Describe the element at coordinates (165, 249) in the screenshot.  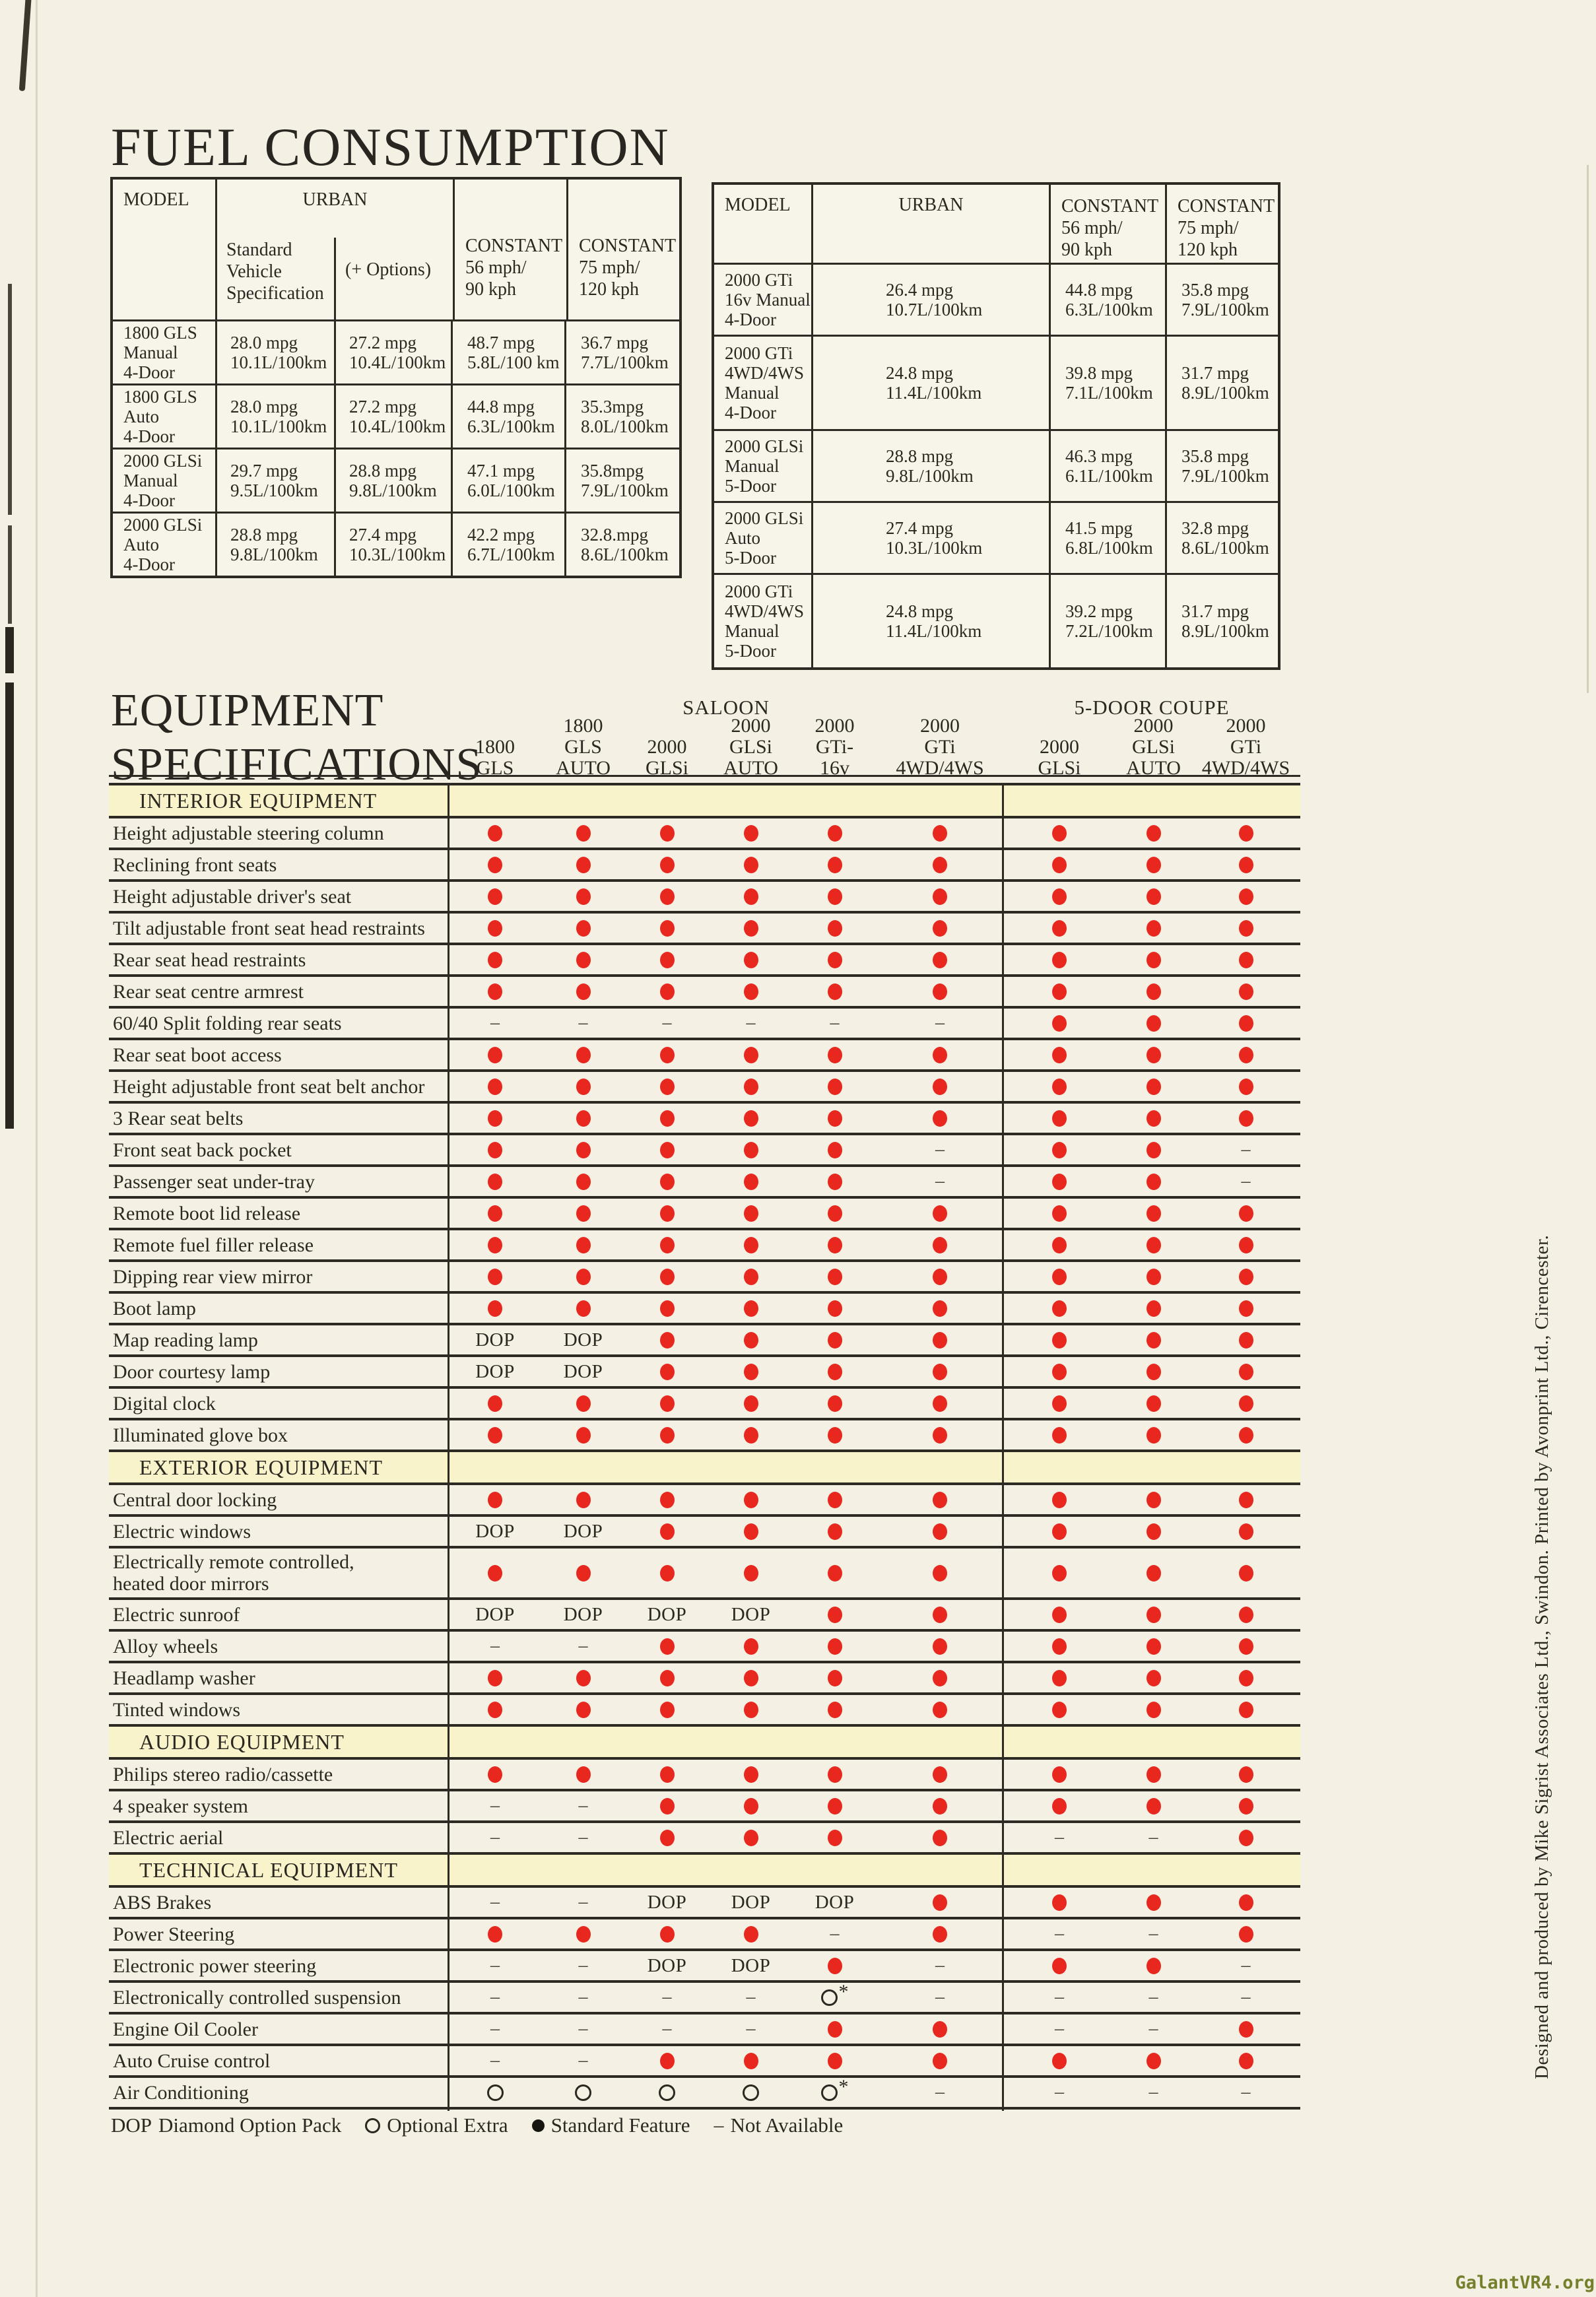
I see `model-column-header: MODEL` at that location.